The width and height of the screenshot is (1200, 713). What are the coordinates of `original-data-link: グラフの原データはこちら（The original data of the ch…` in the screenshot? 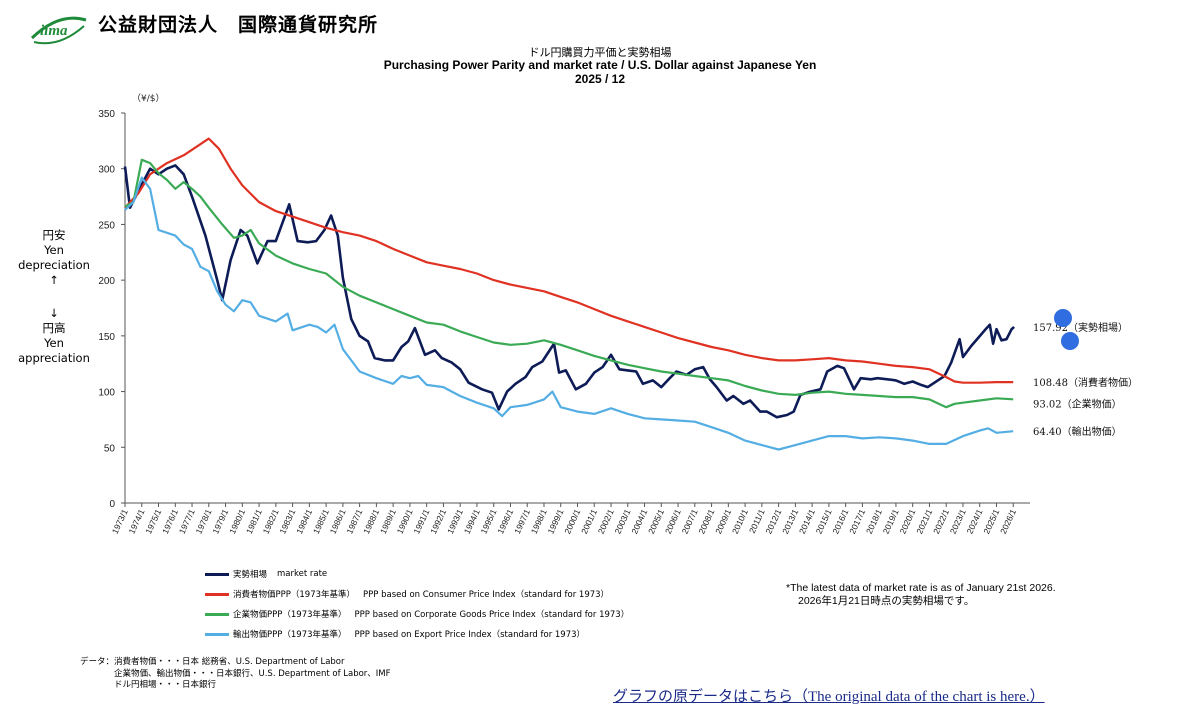 It's located at (829, 697).